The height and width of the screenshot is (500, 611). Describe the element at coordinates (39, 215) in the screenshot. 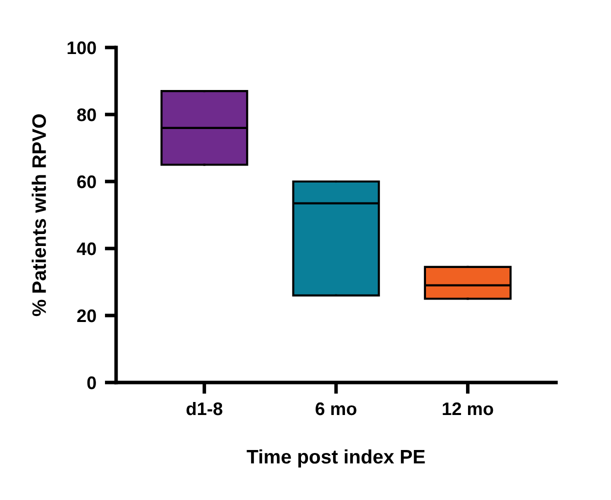

I see `y-axis-title: % Patients with RPVO` at that location.